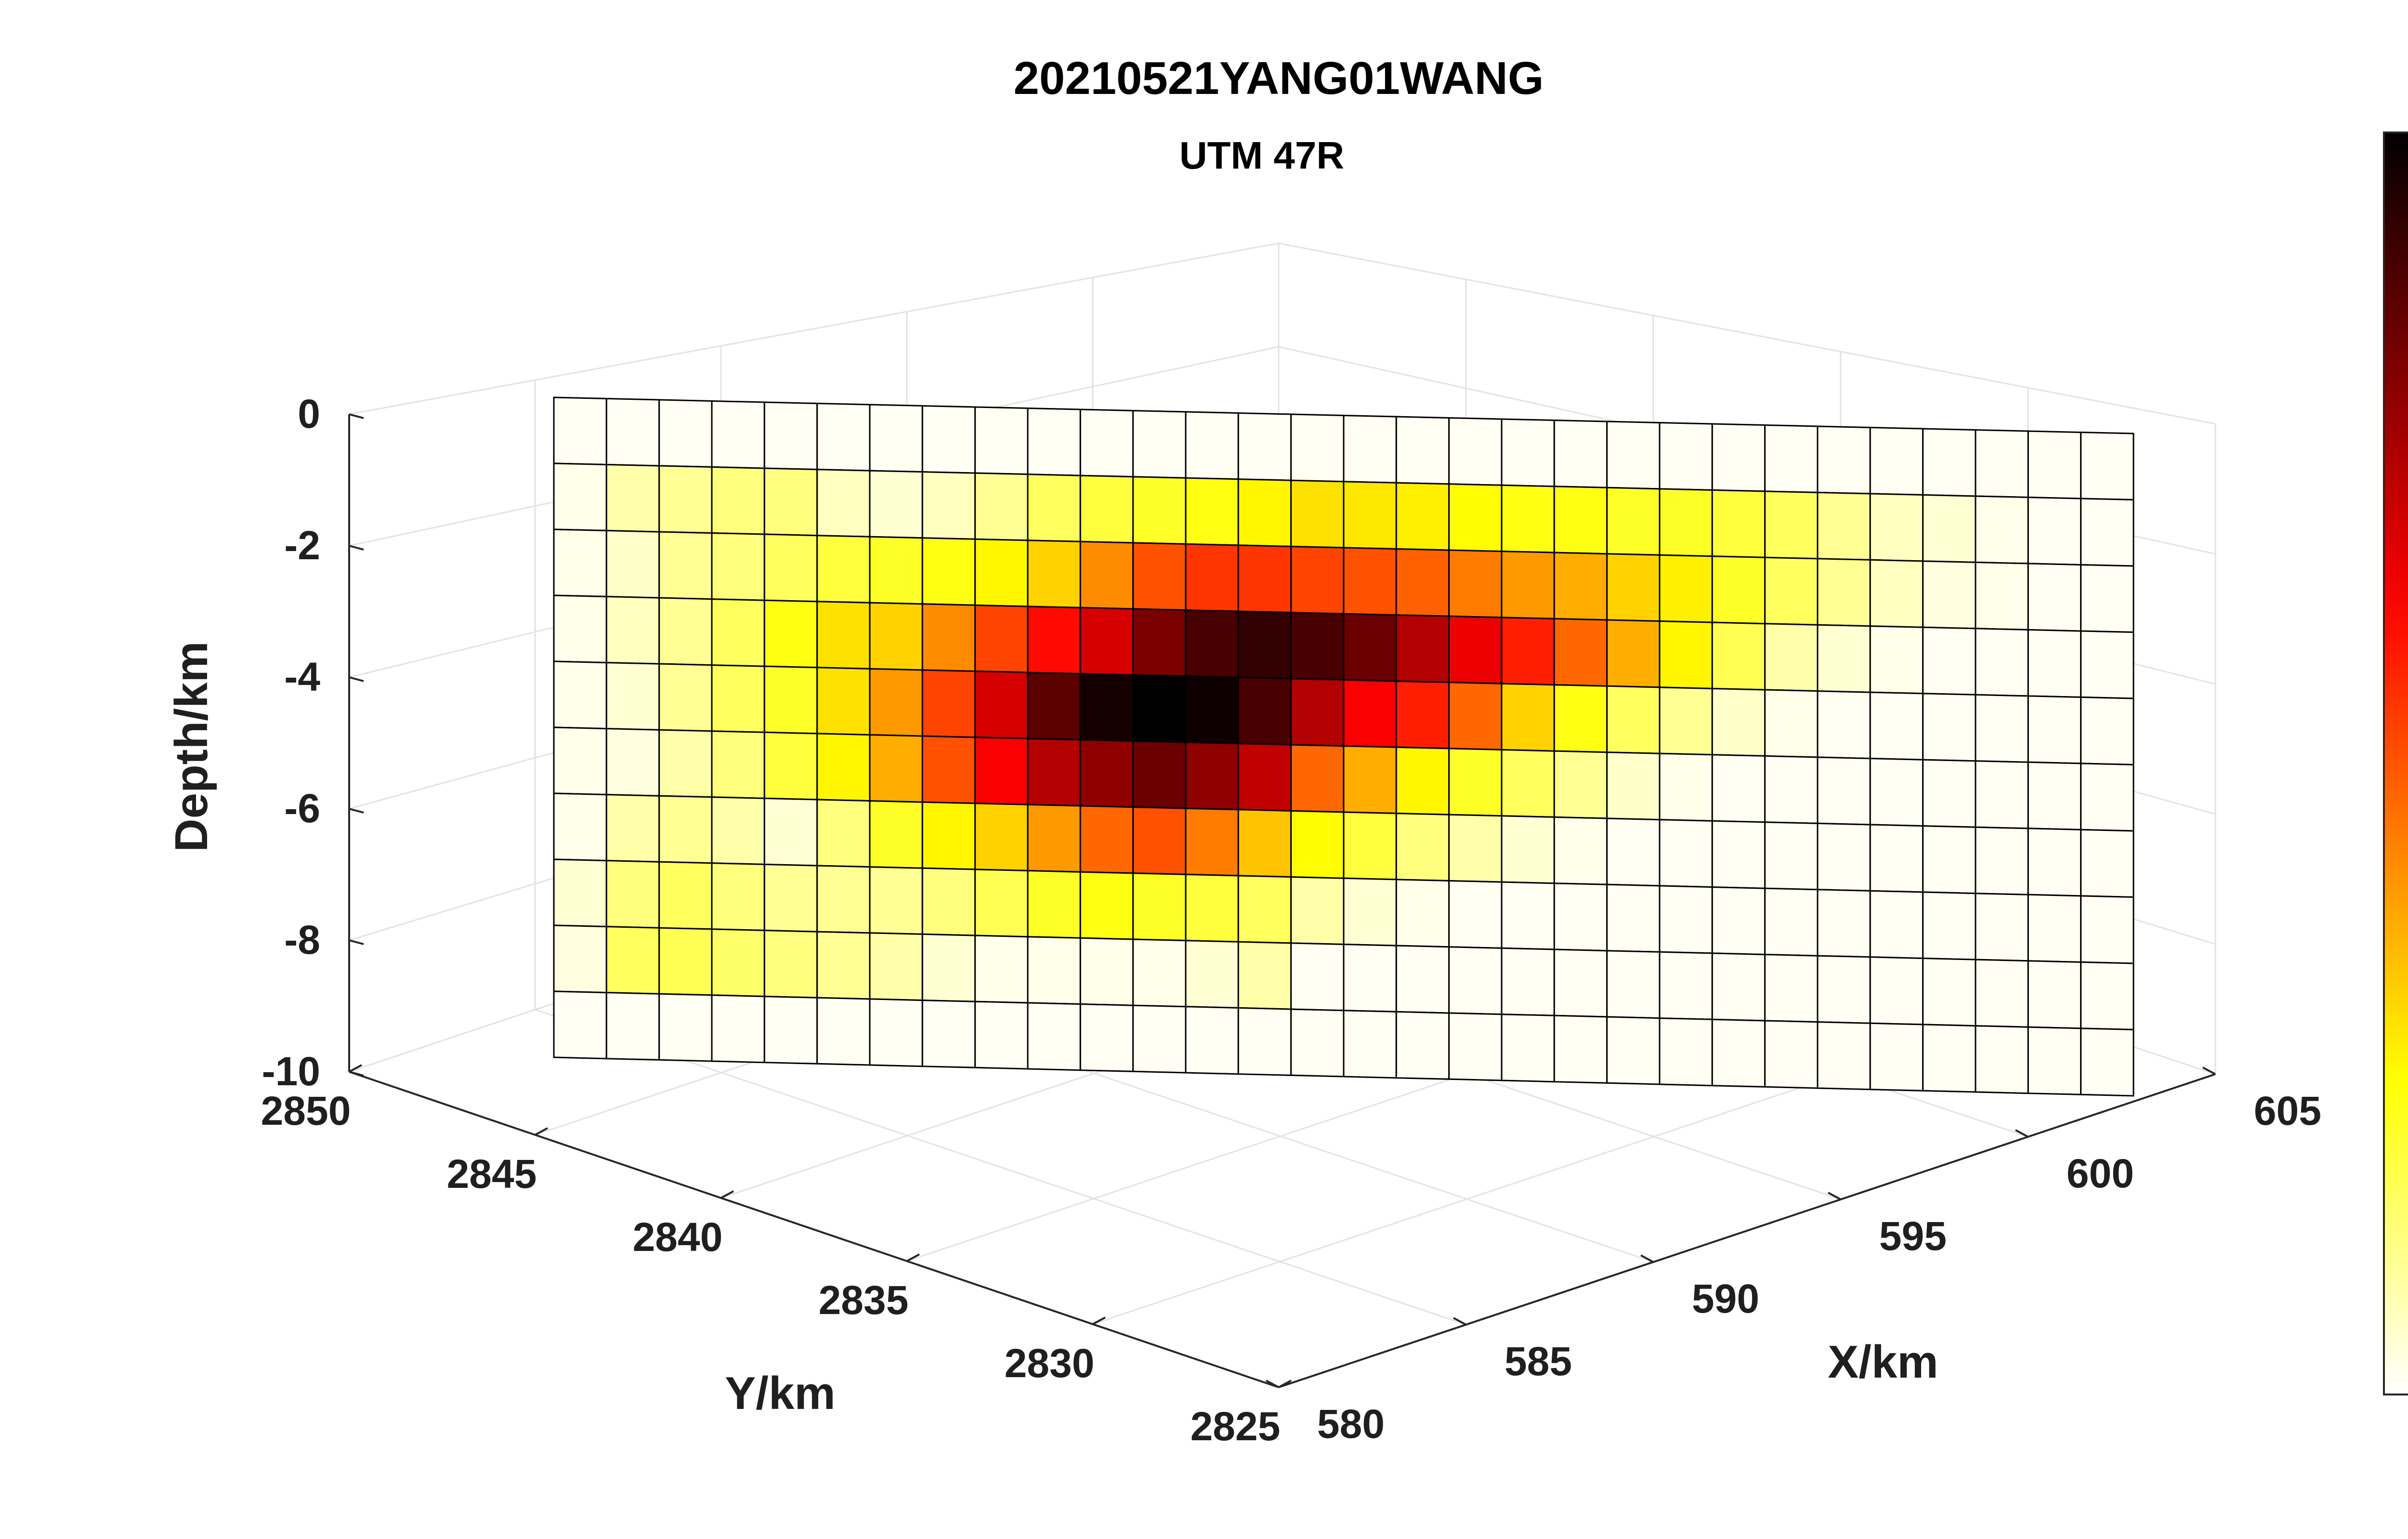  I want to click on x-axis-label: X/km, so click(1883, 1362).